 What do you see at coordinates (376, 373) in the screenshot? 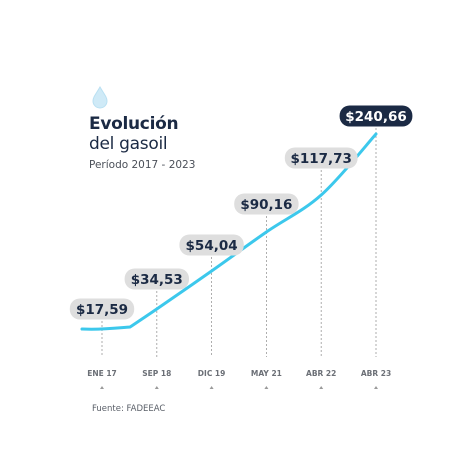
I see `x-tick-label: ABR 23` at bounding box center [376, 373].